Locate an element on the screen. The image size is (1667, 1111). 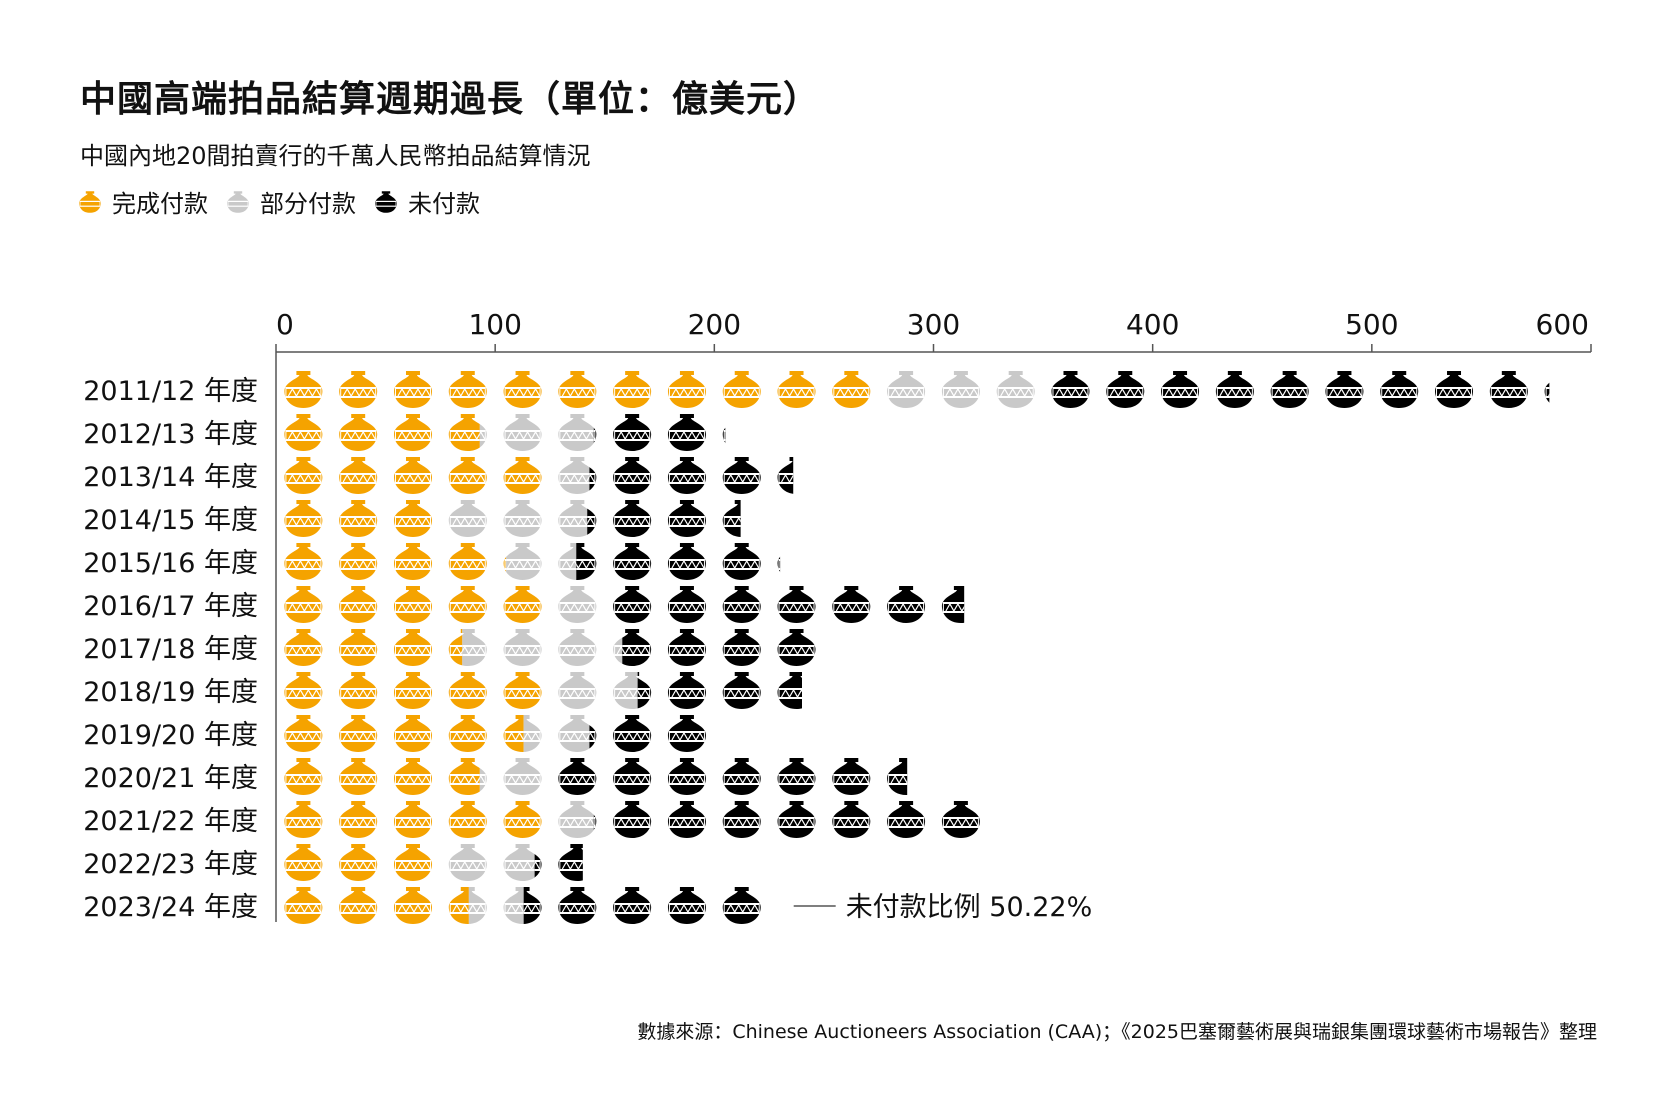
legend: 完成付款 部分付款 未付款 is located at coordinates (288, 201).